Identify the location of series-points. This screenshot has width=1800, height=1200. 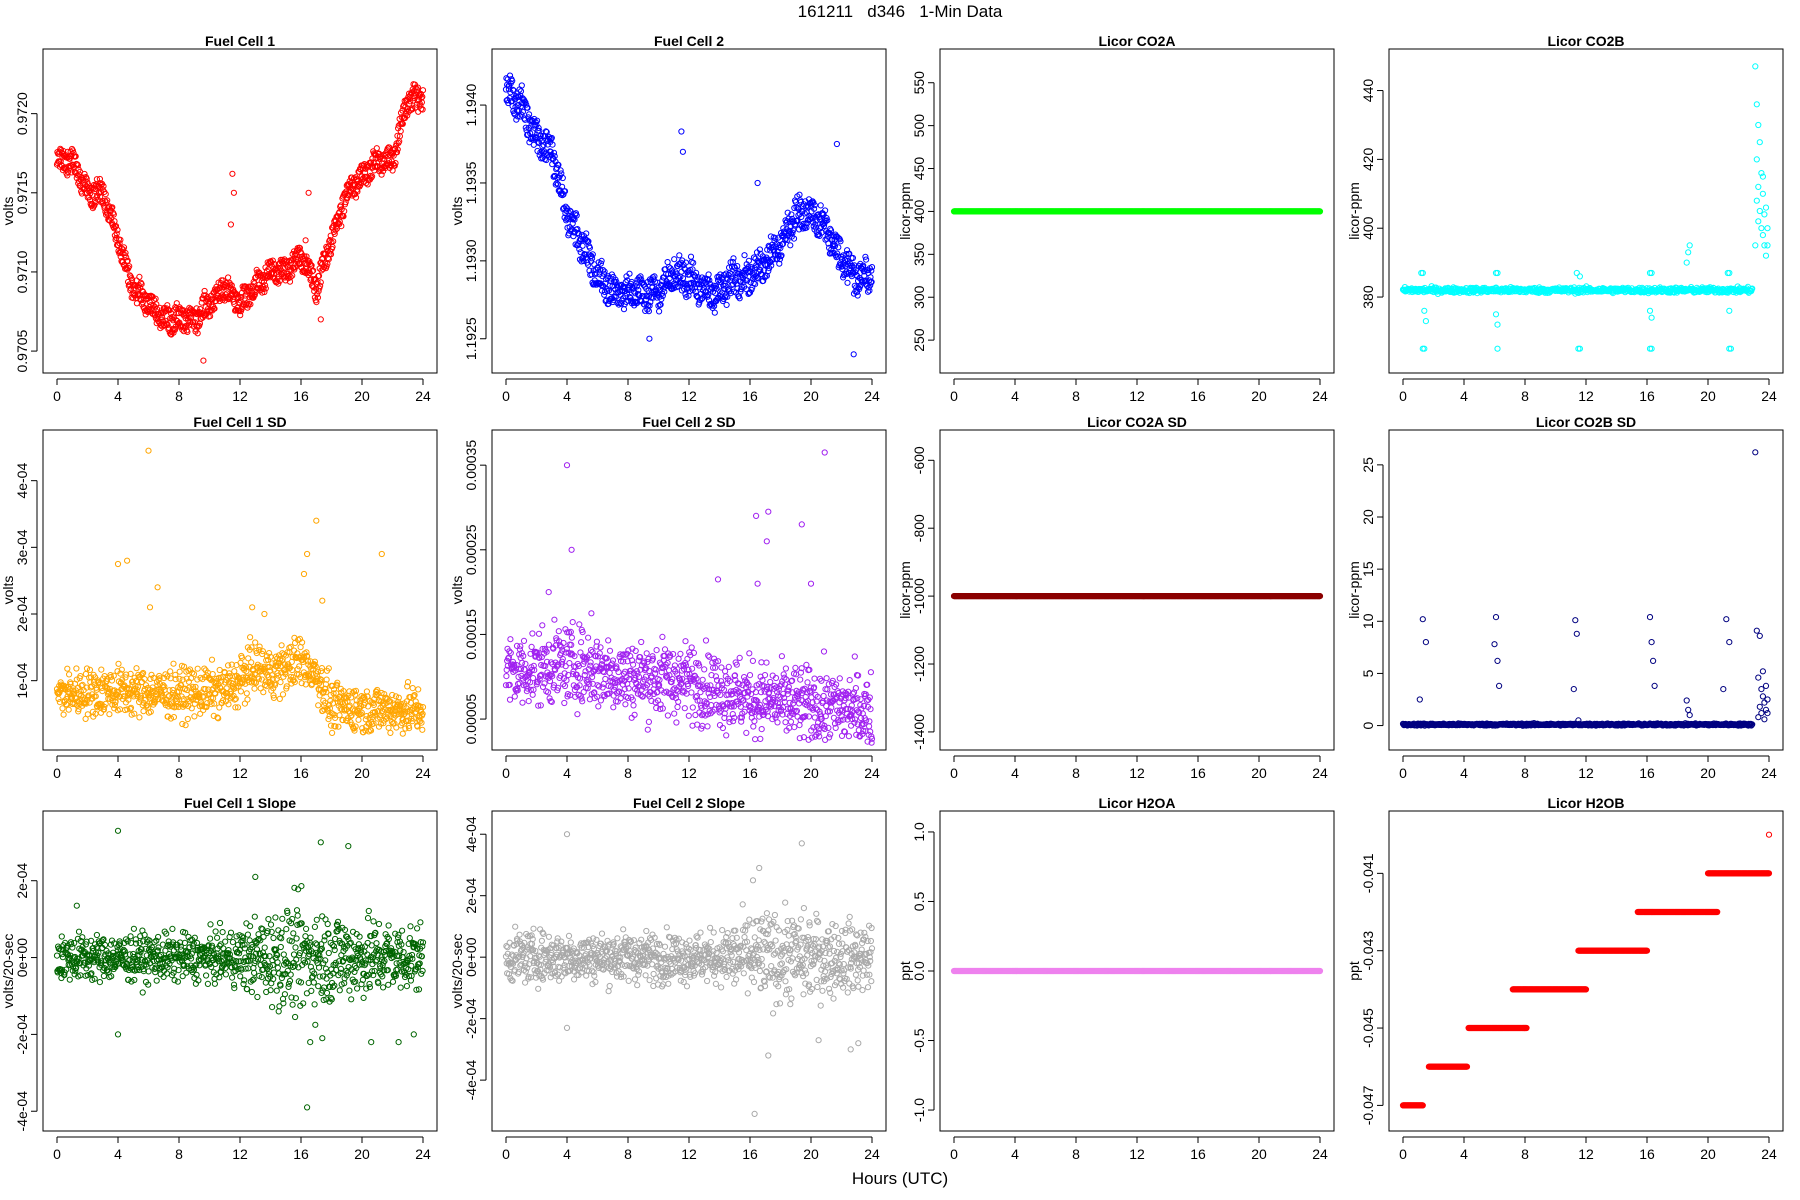
(240, 592).